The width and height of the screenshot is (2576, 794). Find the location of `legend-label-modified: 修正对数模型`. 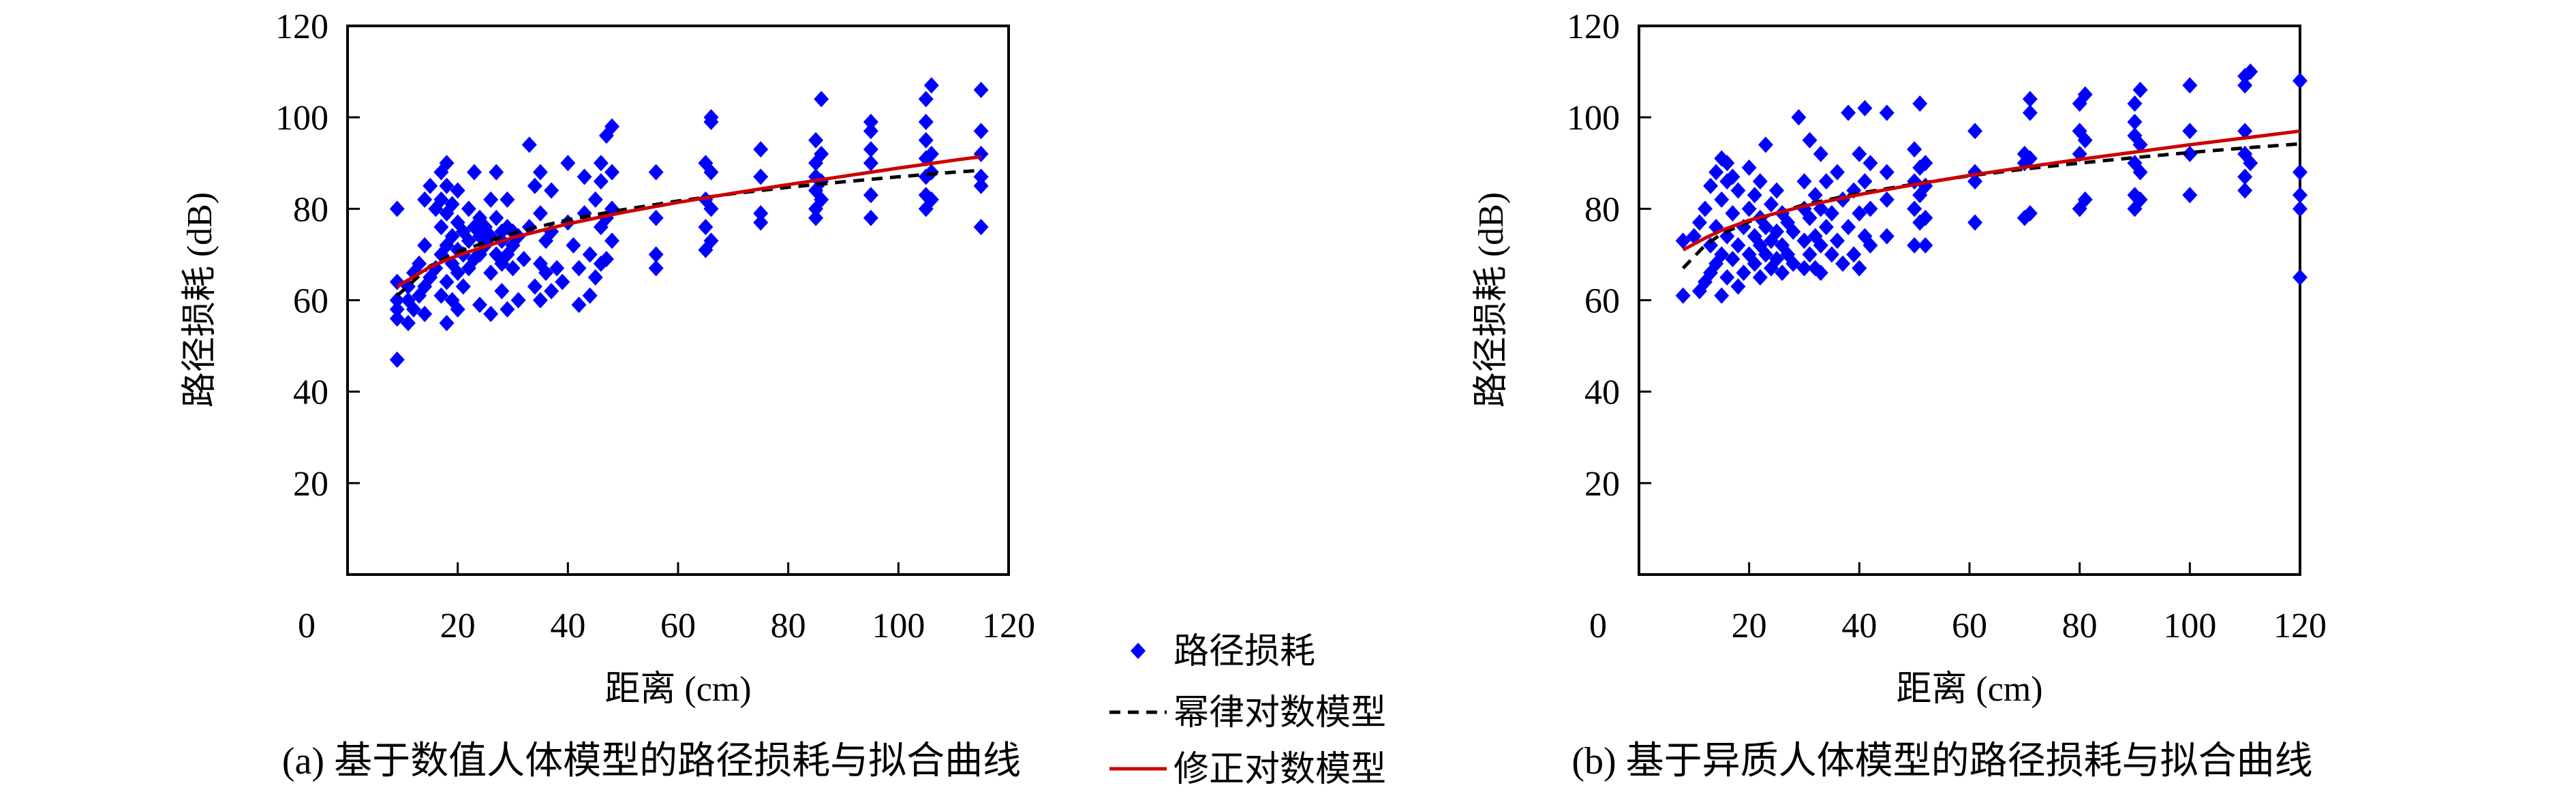

legend-label-modified: 修正对数模型 is located at coordinates (1280, 769).